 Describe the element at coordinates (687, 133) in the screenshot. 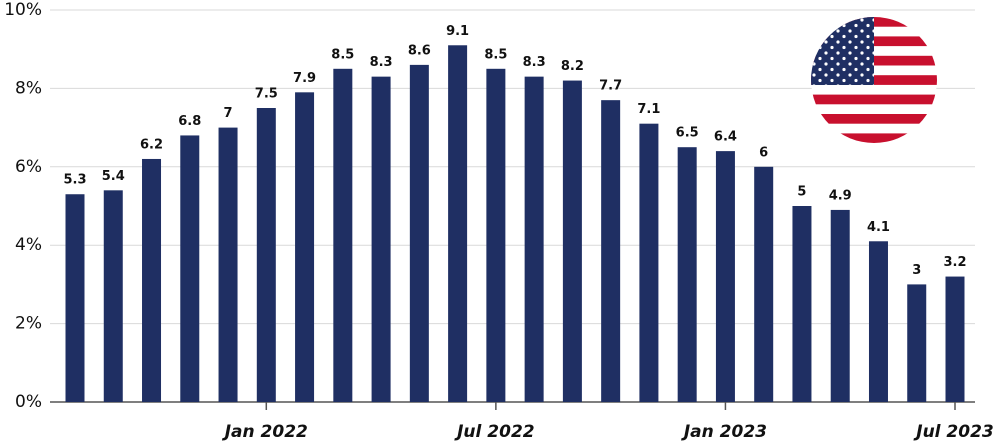

I see `value-label: 6.5` at that location.